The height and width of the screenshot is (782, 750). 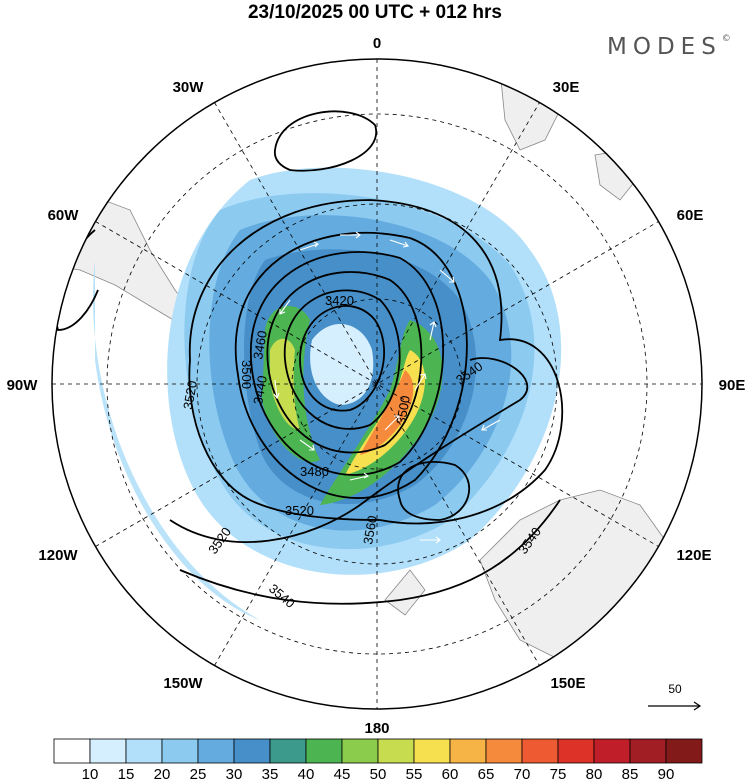 I want to click on colorbar-tick-label: 90, so click(x=666, y=774).